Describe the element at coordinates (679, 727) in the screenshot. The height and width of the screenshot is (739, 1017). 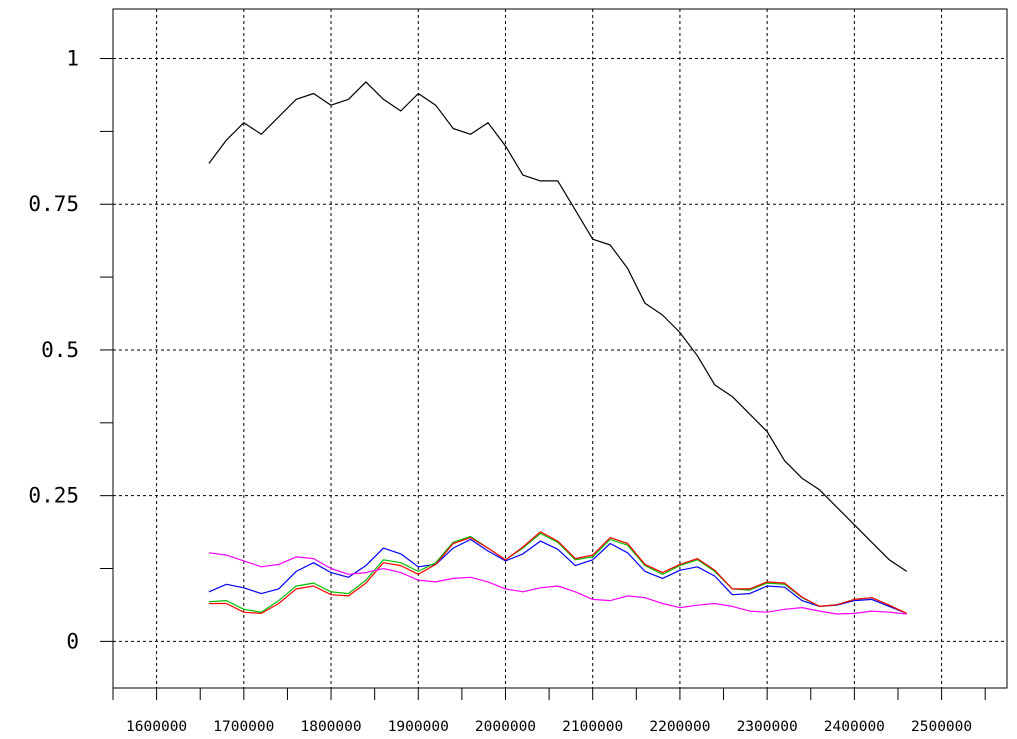
I see `x-tick-label: 2200000` at that location.